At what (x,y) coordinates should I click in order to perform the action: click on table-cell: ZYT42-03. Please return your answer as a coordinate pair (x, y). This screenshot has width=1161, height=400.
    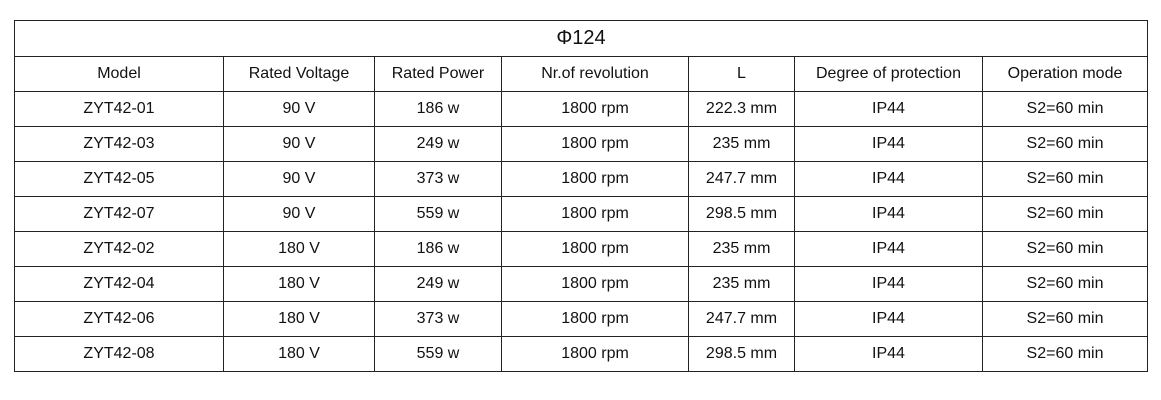
    Looking at the image, I should click on (119, 144).